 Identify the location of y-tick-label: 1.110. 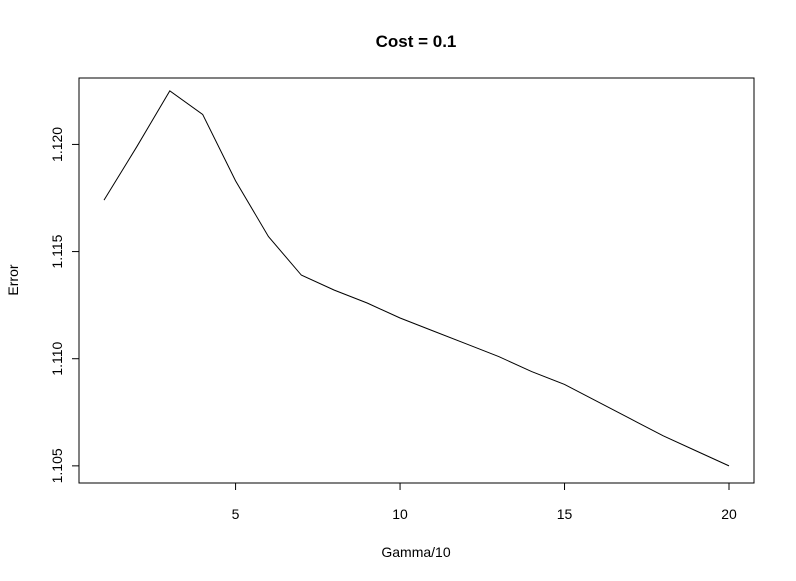
(57, 359).